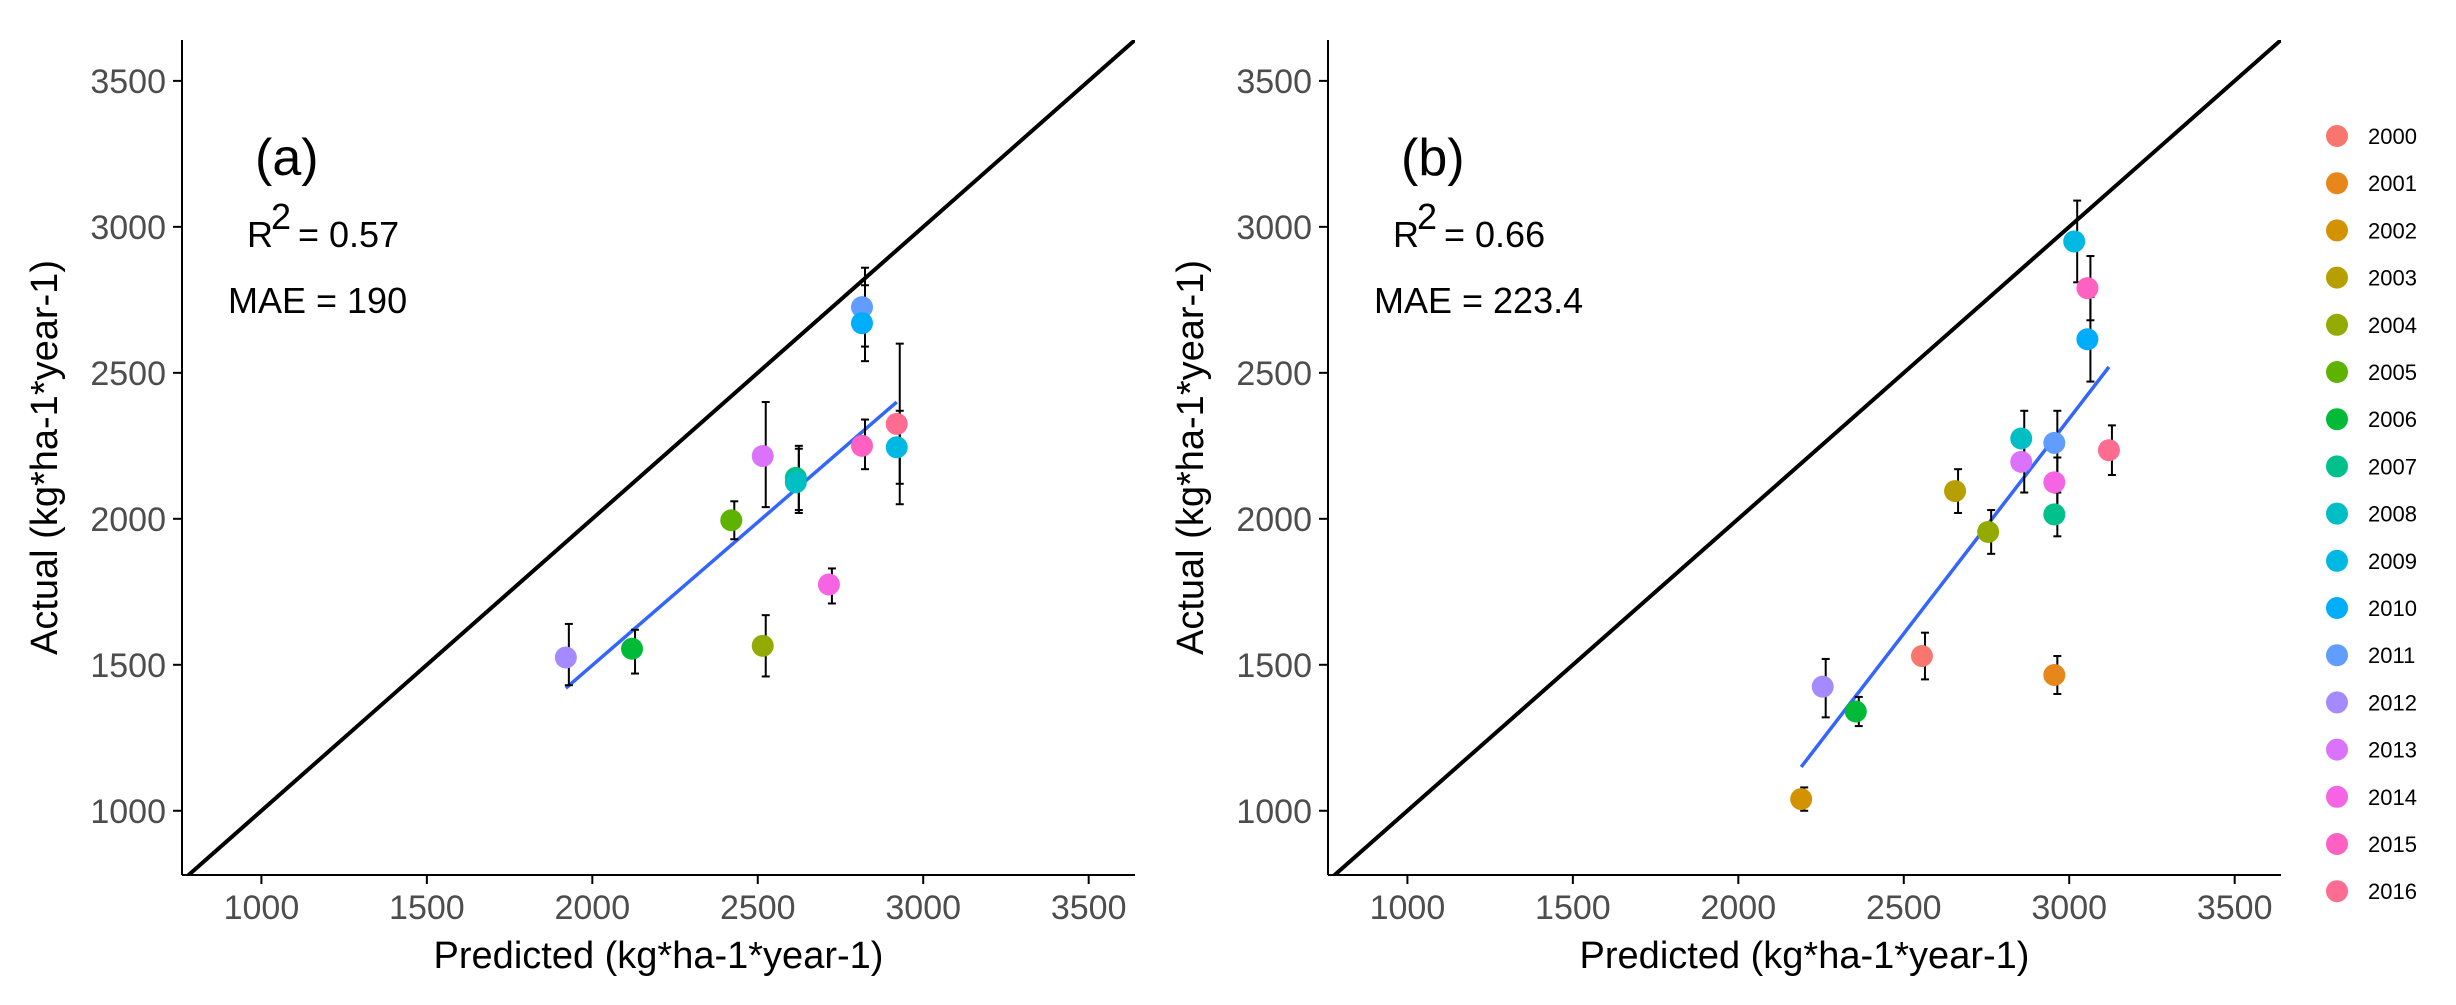 This screenshot has width=2456, height=1005. What do you see at coordinates (260, 234) in the screenshot?
I see `r-squared-label: R` at bounding box center [260, 234].